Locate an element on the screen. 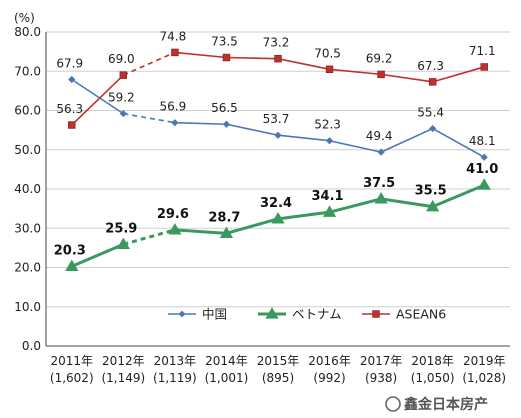 This screenshot has width=521, height=418. legend-item: 中国 is located at coordinates (197, 314).